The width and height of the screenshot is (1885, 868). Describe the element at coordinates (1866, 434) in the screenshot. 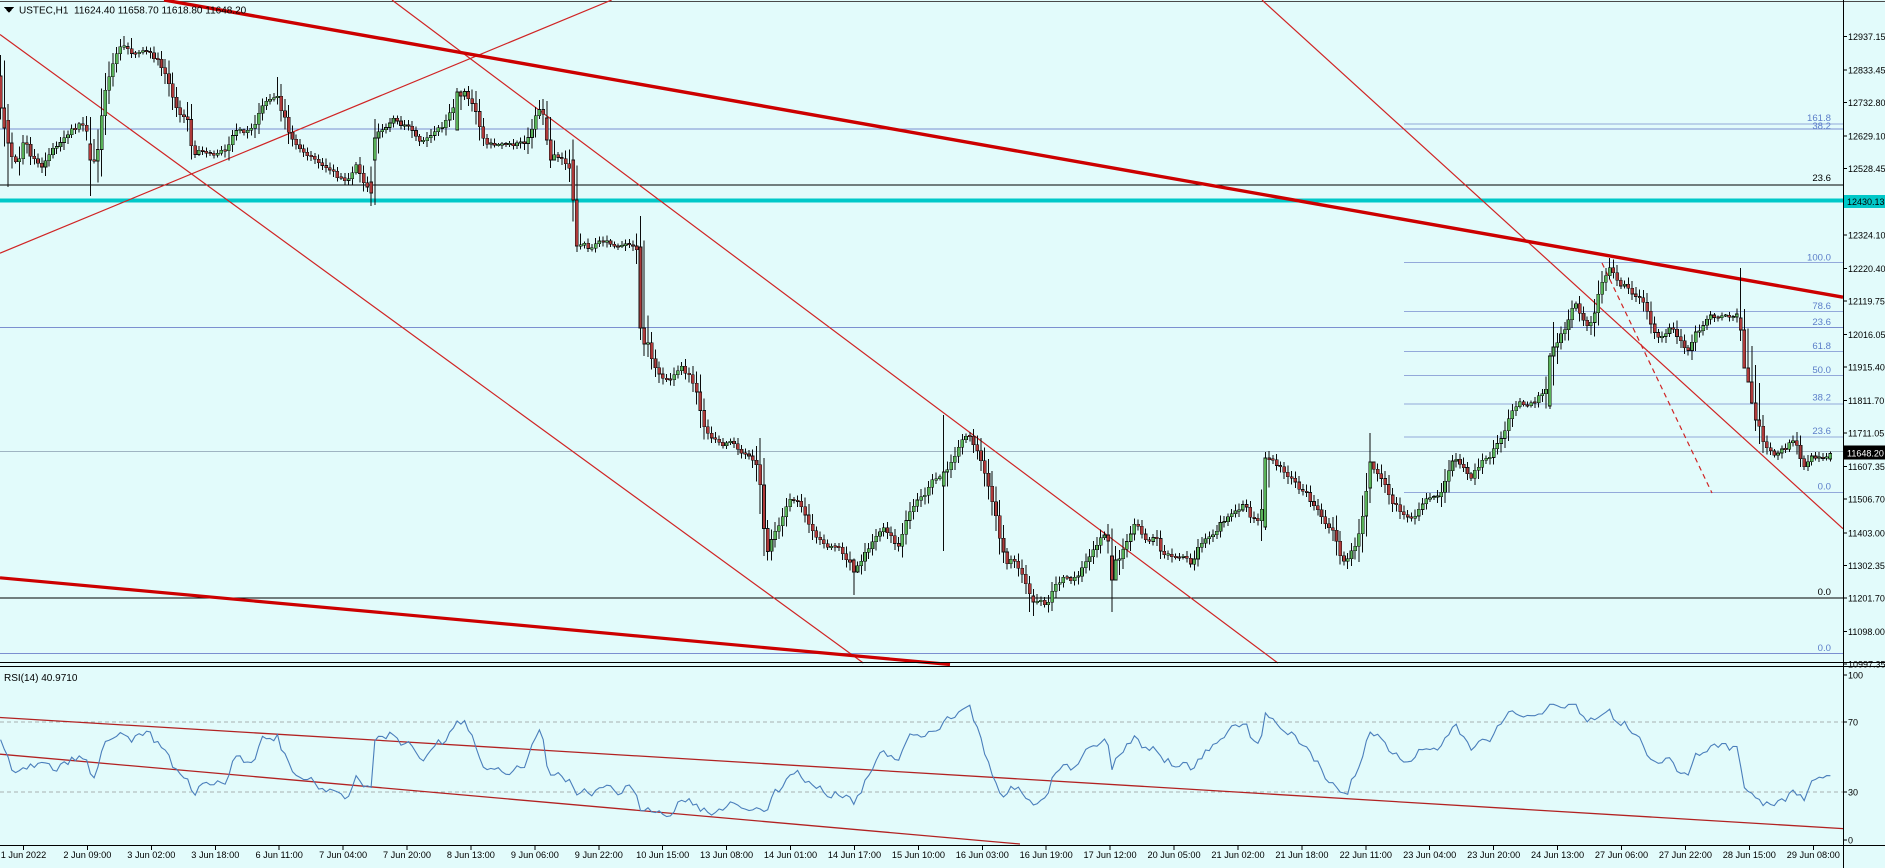

I see `svg-text: 11711.05` at that location.